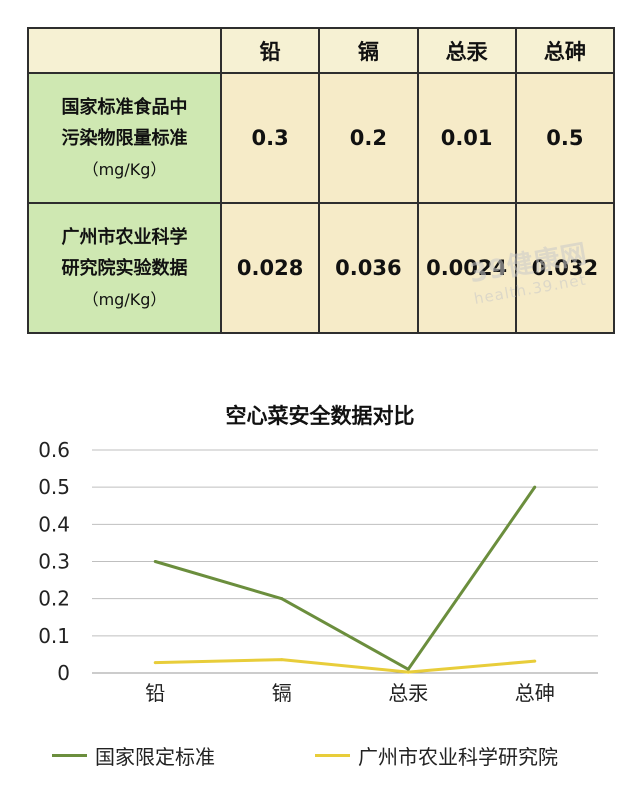 This screenshot has width=640, height=797. Describe the element at coordinates (124, 237) in the screenshot. I see `row-header-line1: 广州市农业科学` at that location.